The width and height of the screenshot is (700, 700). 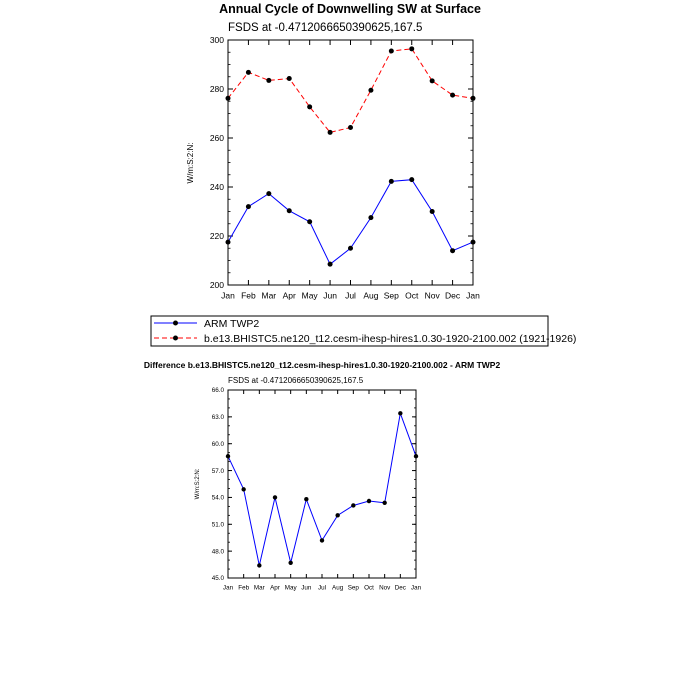 I want to click on y-tick-label: 45.0, so click(x=218, y=578).